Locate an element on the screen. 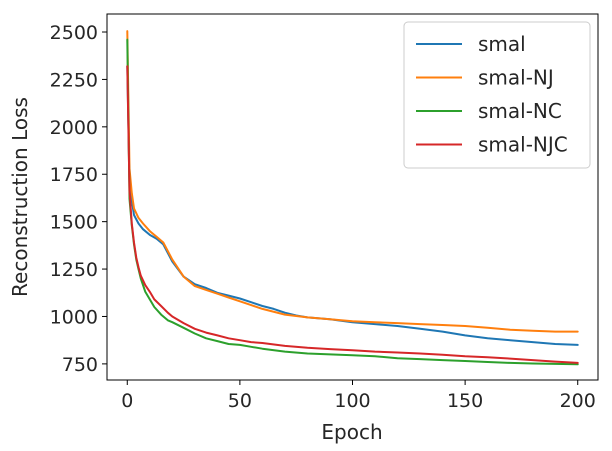 The height and width of the screenshot is (451, 612). x-axis-label: Epoch is located at coordinates (351, 432).